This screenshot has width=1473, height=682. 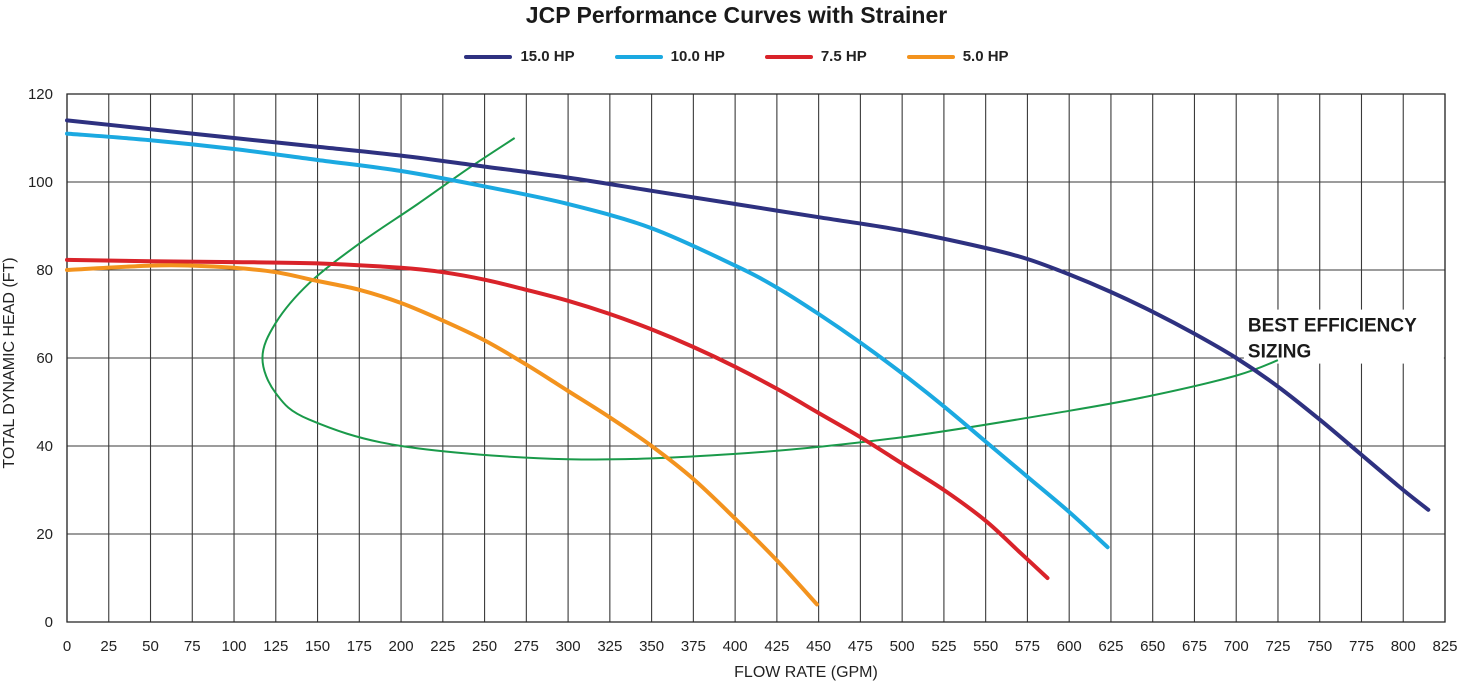 I want to click on x-tick-label: 525, so click(x=943, y=646).